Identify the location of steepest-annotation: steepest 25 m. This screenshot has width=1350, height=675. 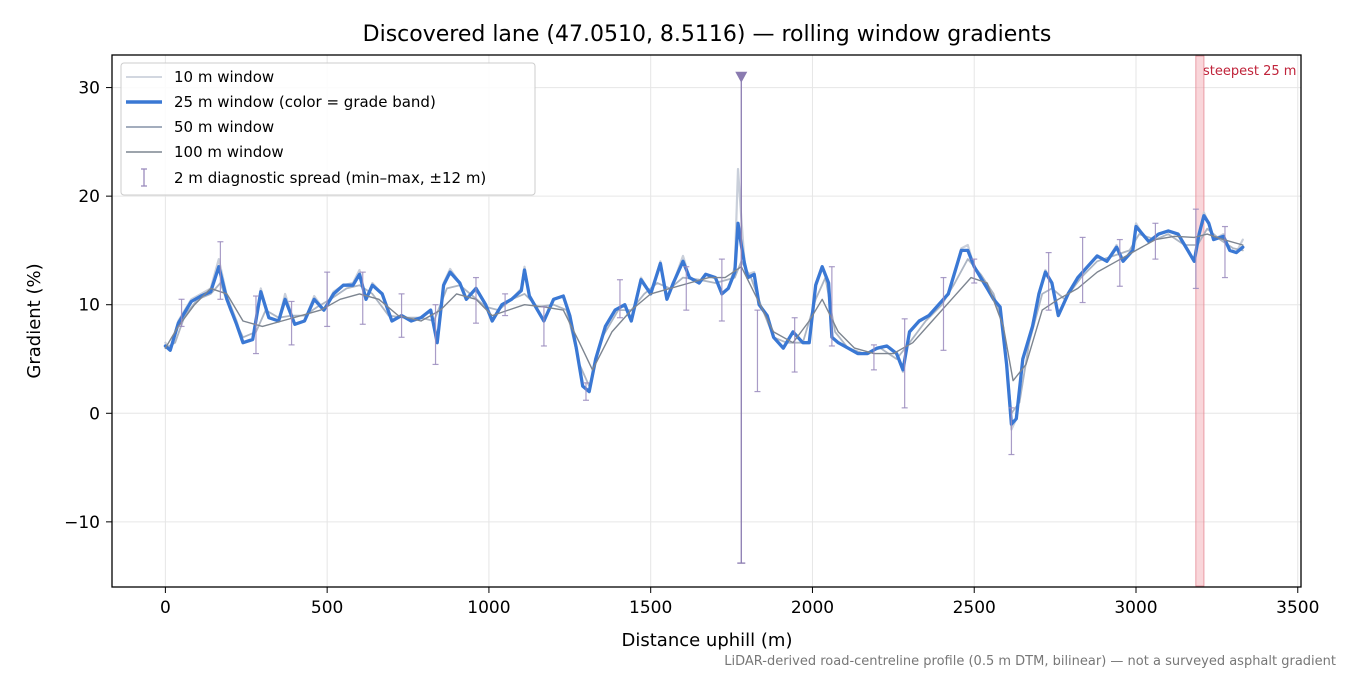
(1249, 71).